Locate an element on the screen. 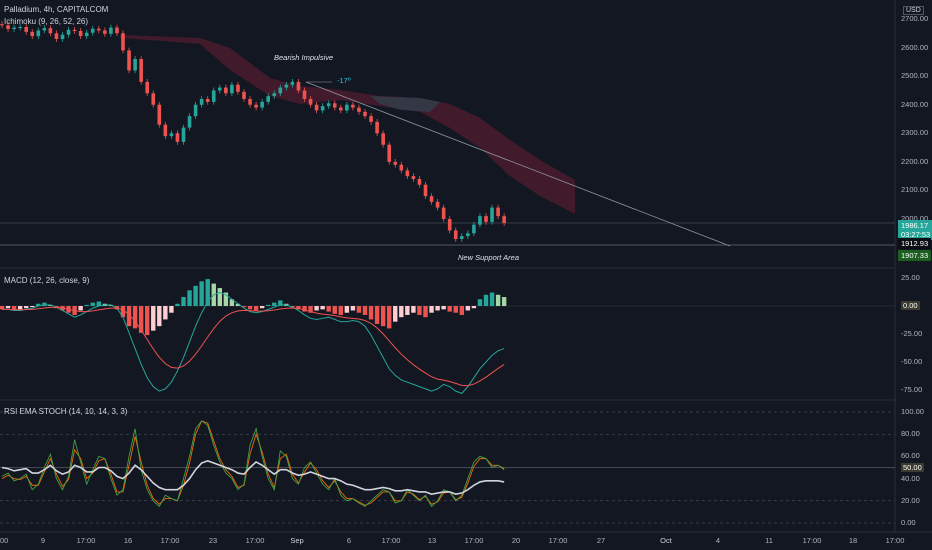  angle-annotation: -17º is located at coordinates (344, 80).